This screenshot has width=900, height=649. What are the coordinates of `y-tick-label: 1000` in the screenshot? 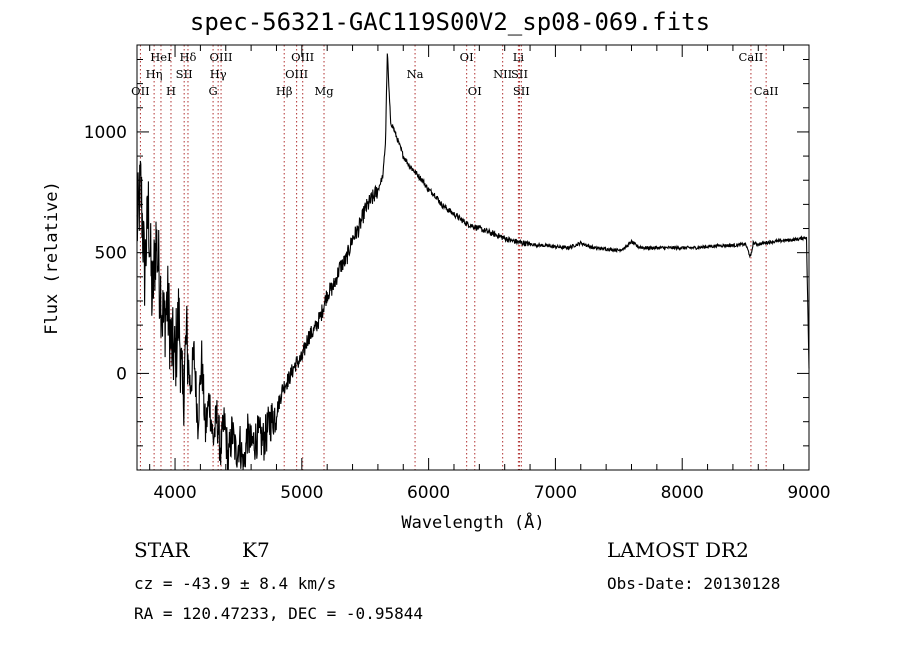 It's located at (105, 133).